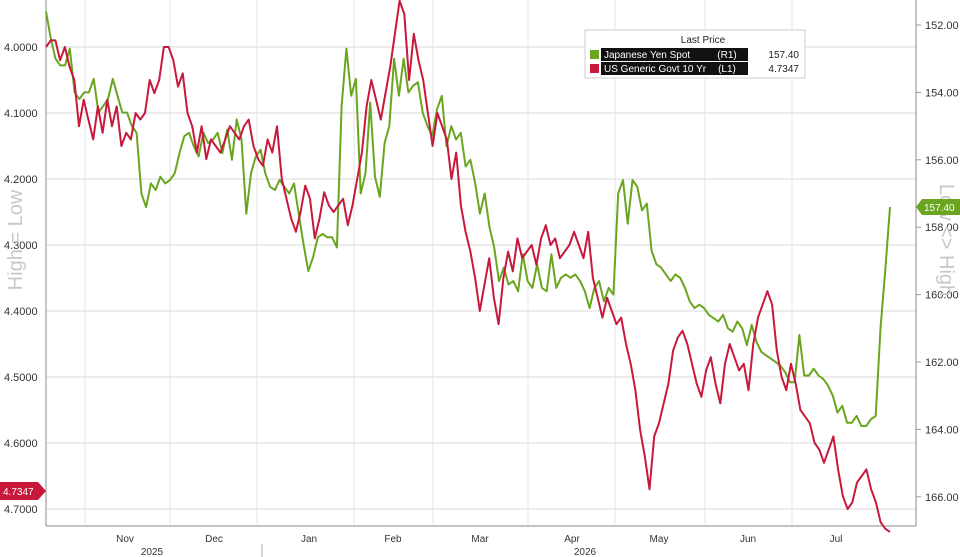 The height and width of the screenshot is (557, 960). Describe the element at coordinates (942, 296) in the screenshot. I see `y-right-tick-label: 160.00` at that location.